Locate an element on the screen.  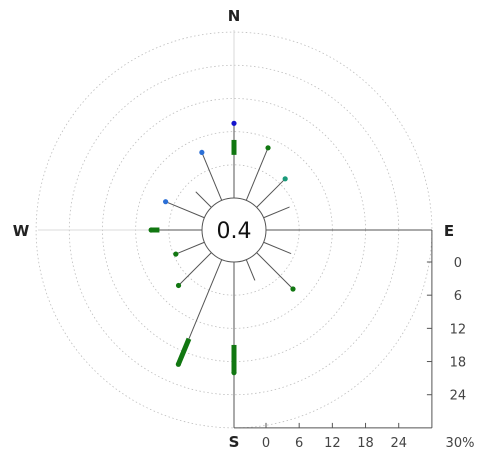
radial-unit-label: 30% is located at coordinates (460, 443).